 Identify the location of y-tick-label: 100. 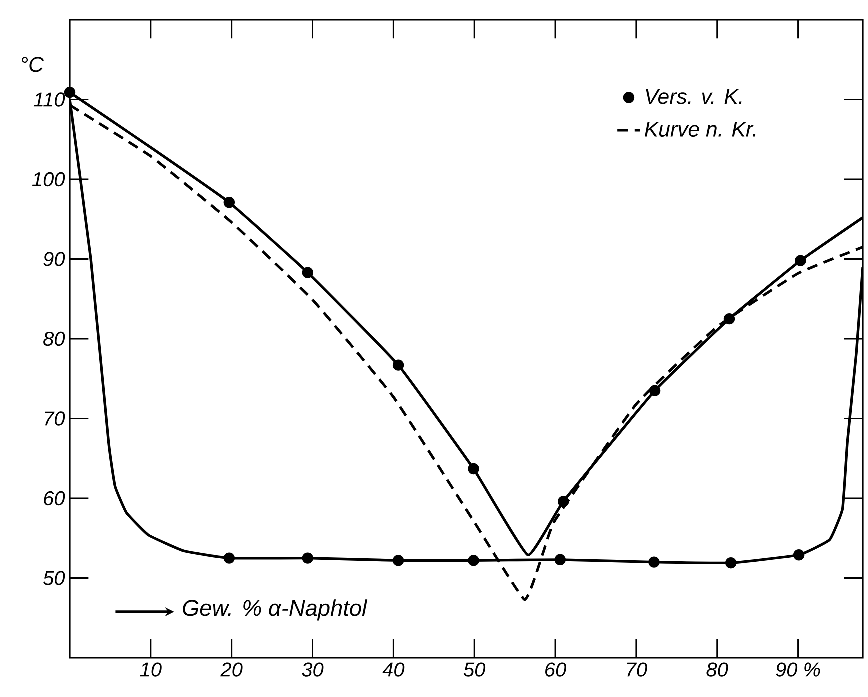
(49, 179).